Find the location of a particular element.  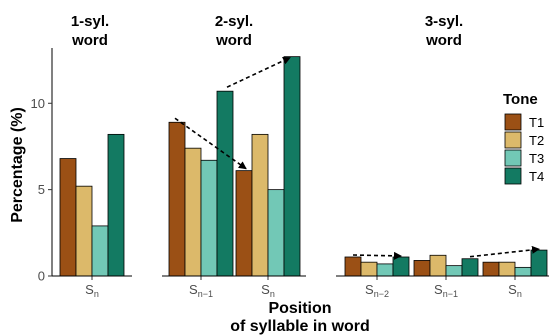

bar-panel2-group2-T3 is located at coordinates (276, 233).